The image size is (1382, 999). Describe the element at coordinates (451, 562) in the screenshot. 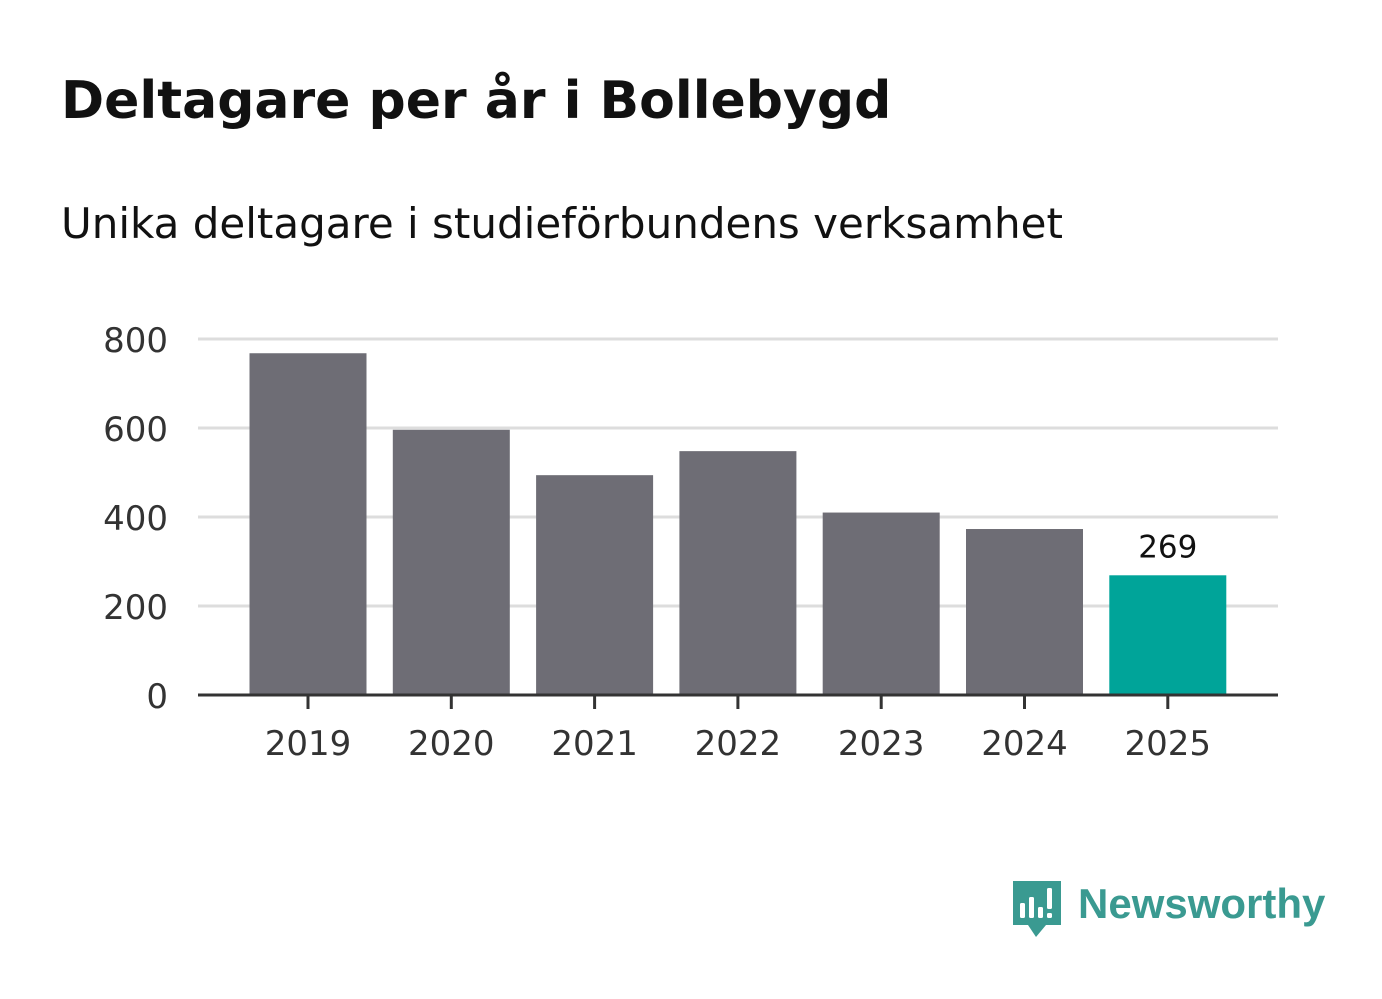

I see `bar-2020` at that location.